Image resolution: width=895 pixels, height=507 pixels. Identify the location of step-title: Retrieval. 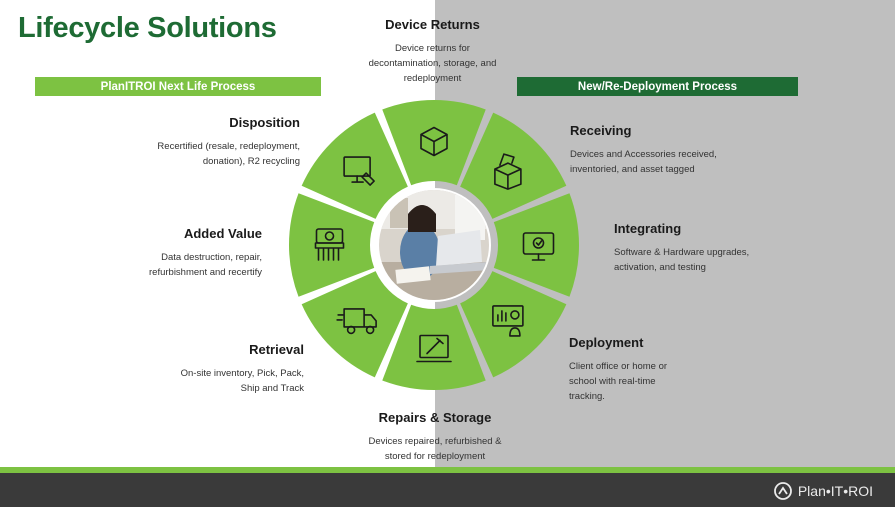
(276, 349).